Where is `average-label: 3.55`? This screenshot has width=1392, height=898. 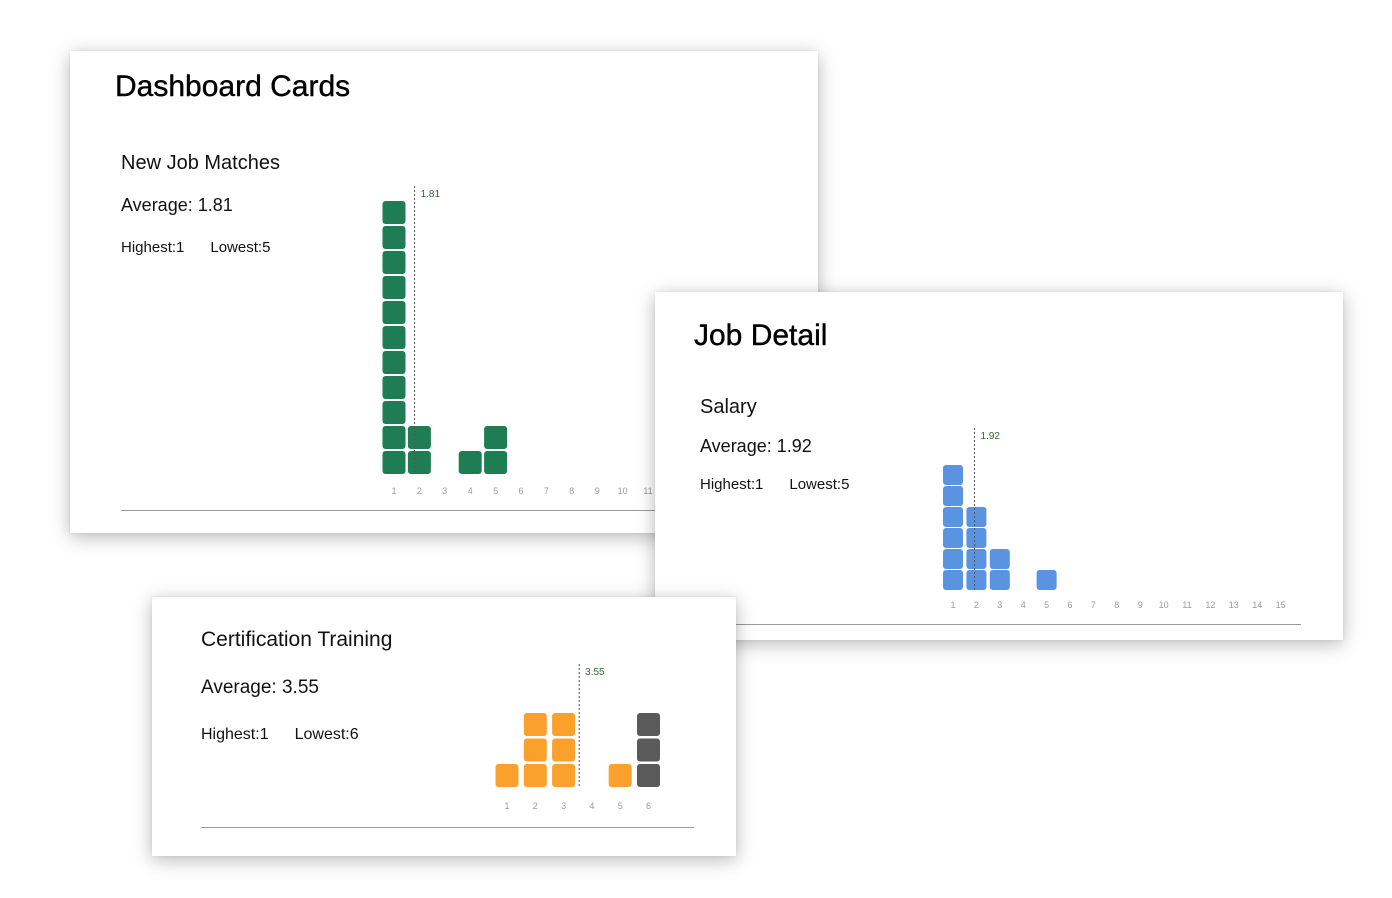
average-label: 3.55 is located at coordinates (595, 672).